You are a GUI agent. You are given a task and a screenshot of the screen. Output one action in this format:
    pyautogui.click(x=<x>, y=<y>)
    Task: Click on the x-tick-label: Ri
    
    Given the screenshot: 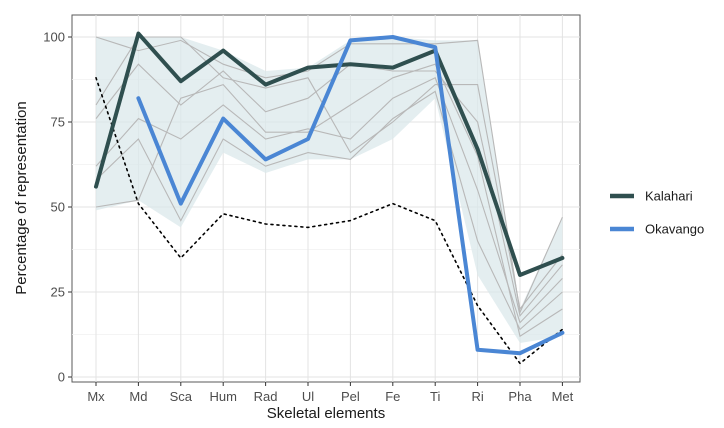 What is the action you would take?
    pyautogui.click(x=477, y=396)
    